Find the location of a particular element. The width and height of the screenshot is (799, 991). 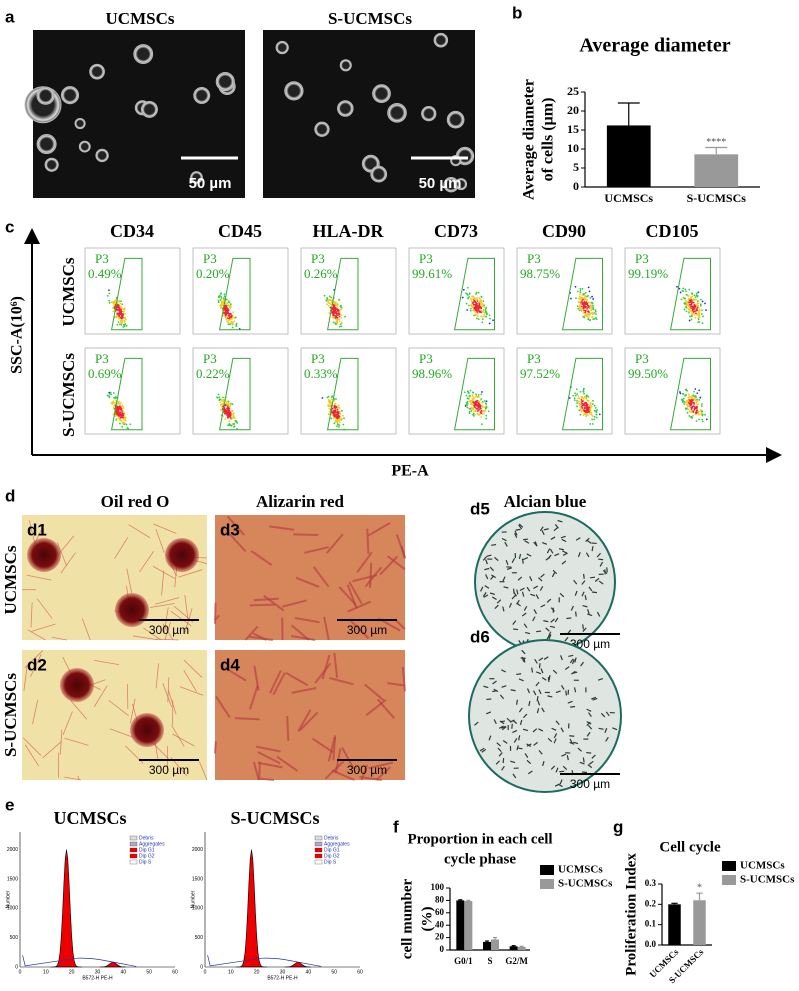

y-tick-label: 1500 is located at coordinates (197, 879).